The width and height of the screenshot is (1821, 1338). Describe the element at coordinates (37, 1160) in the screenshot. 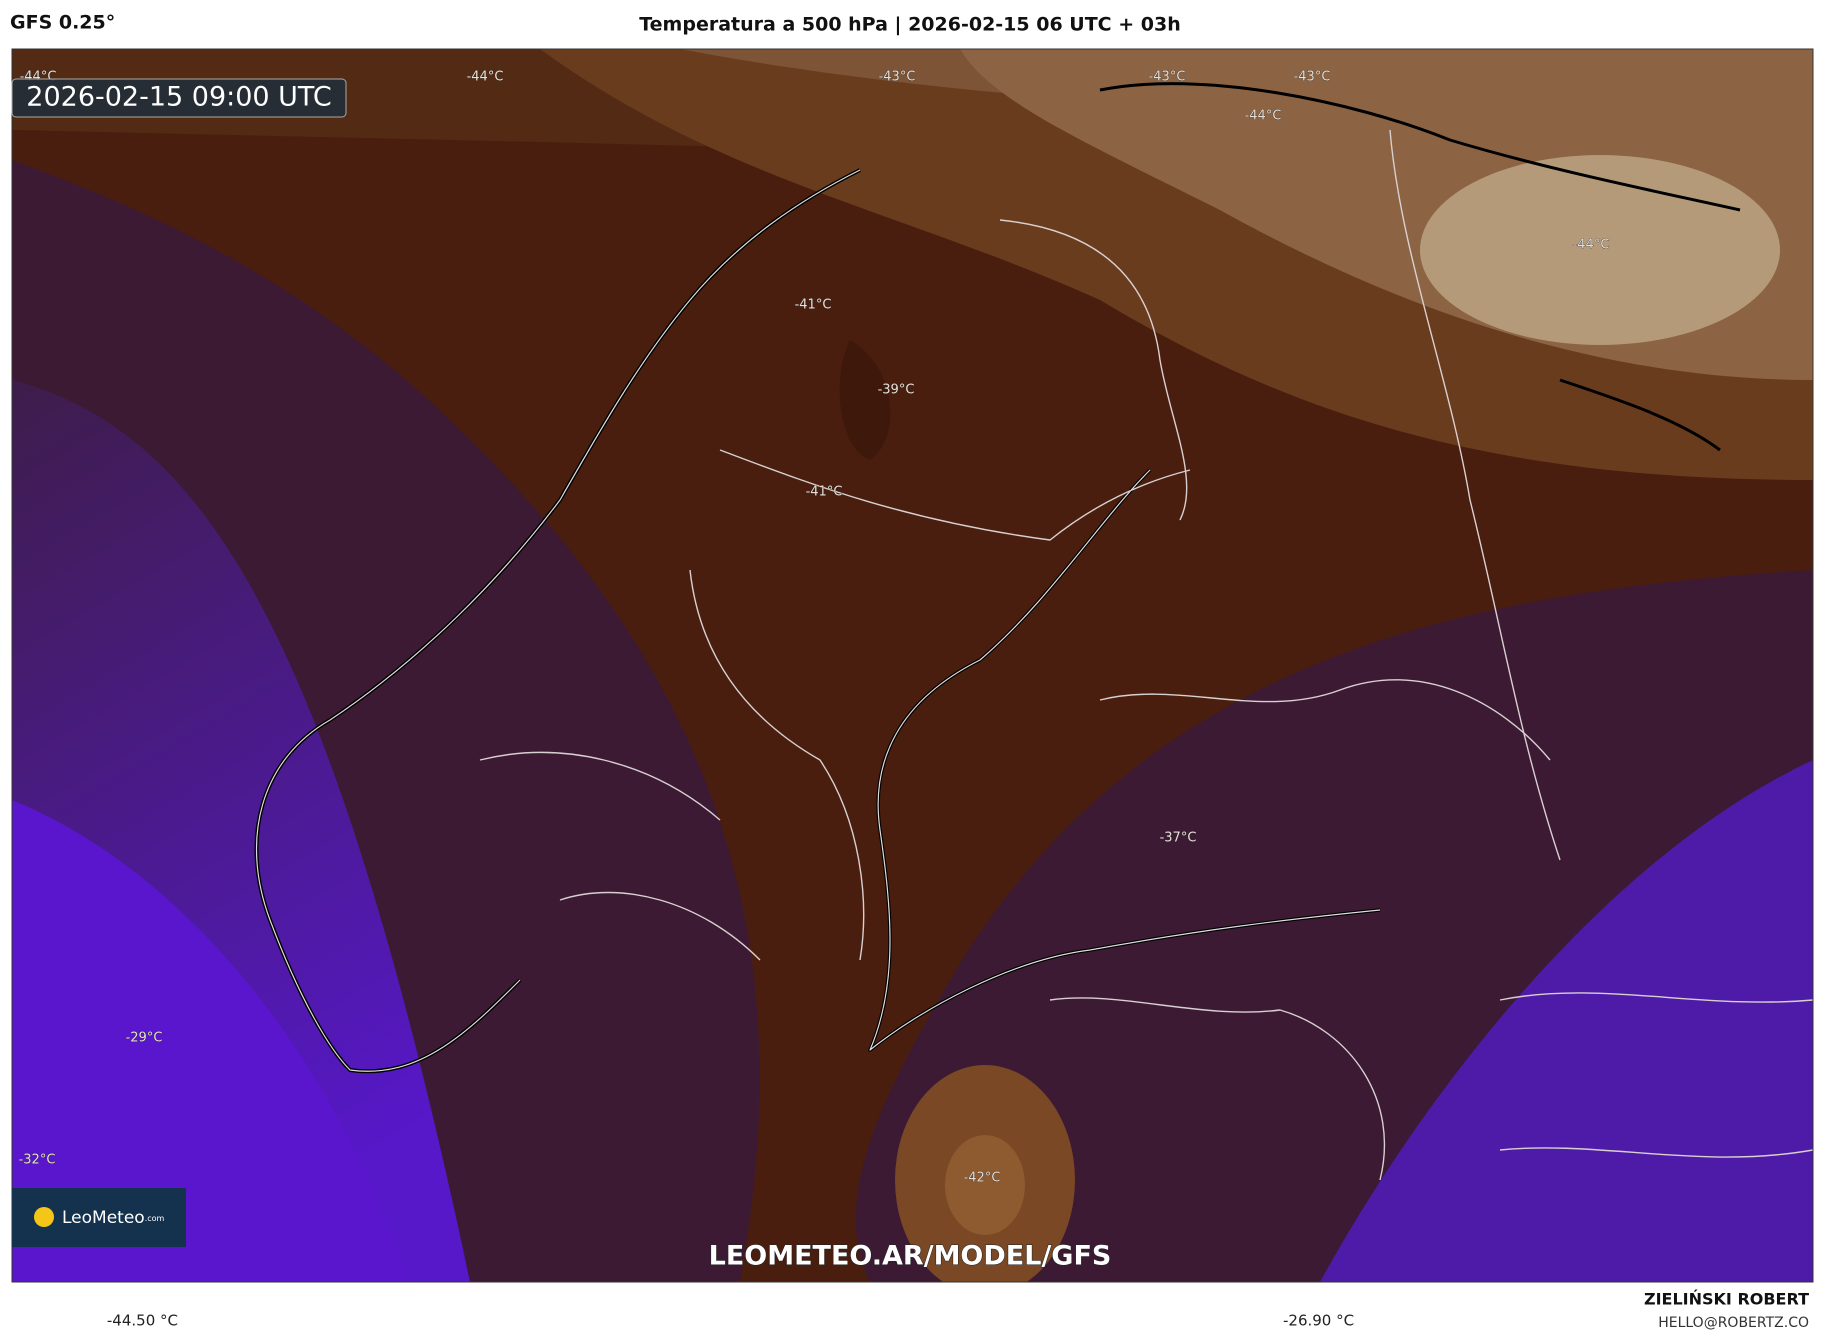

I see `map-label: -32°C` at that location.